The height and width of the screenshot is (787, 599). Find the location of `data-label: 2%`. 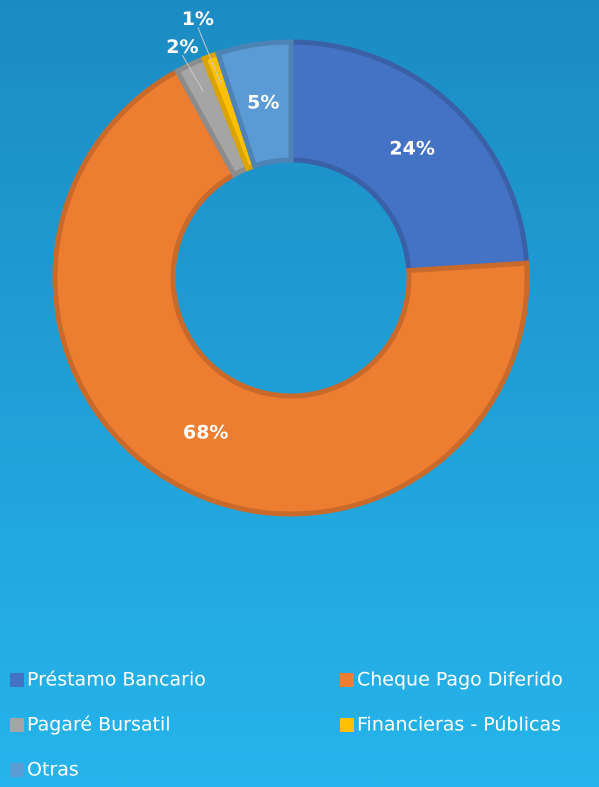

data-label: 2% is located at coordinates (182, 47).